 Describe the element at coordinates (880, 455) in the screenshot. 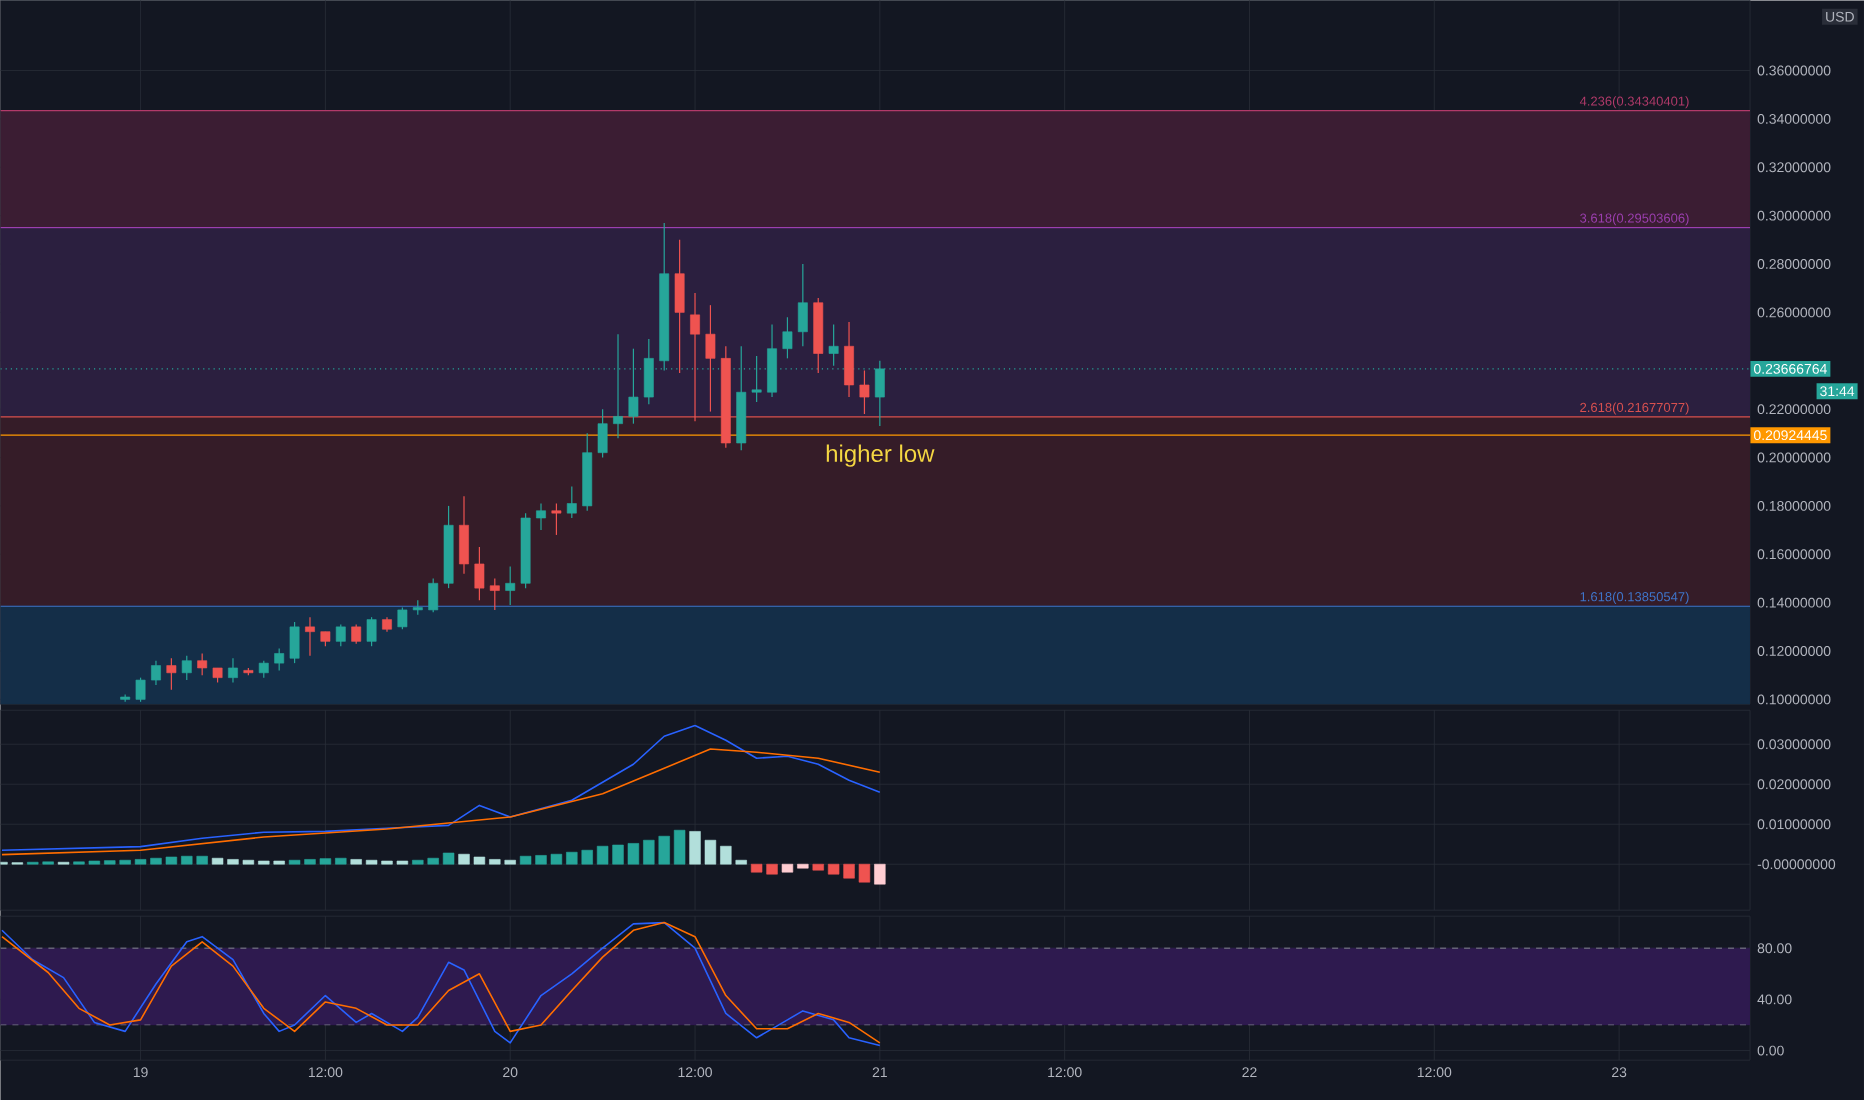

I see `annotation: higher low` at that location.